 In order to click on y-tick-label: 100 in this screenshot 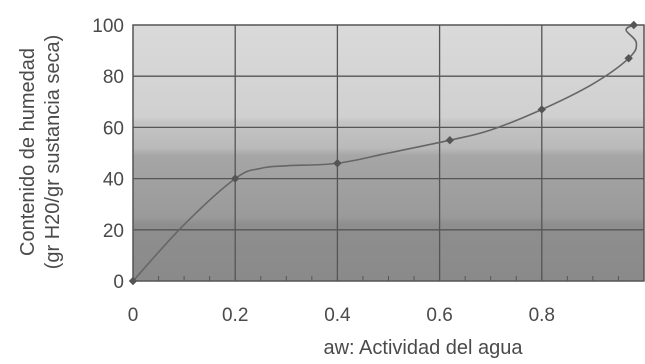, I will do `click(108, 26)`.